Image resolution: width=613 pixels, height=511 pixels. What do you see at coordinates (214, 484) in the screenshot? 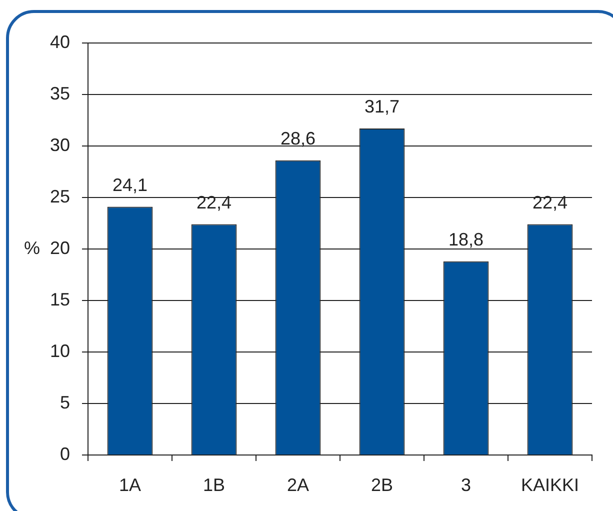
I see `x-tick-label: 1B` at bounding box center [214, 484].